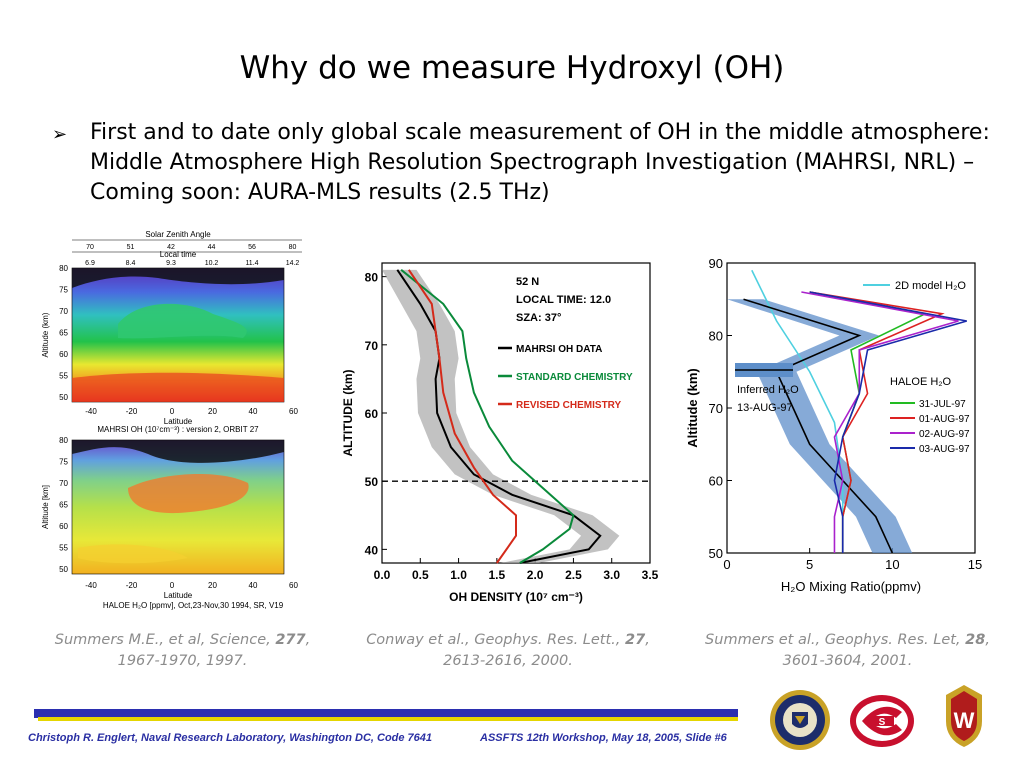 Image resolution: width=1024 pixels, height=768 pixels. Describe the element at coordinates (253, 411) in the screenshot. I see `x-tick-upper: 40` at that location.